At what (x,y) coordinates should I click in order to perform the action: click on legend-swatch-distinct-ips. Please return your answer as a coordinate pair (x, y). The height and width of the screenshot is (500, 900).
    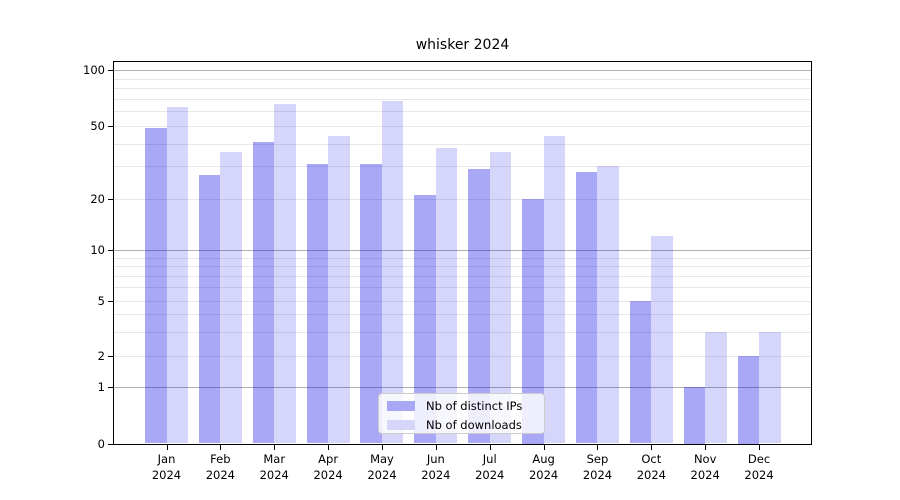
    Looking at the image, I should click on (401, 405).